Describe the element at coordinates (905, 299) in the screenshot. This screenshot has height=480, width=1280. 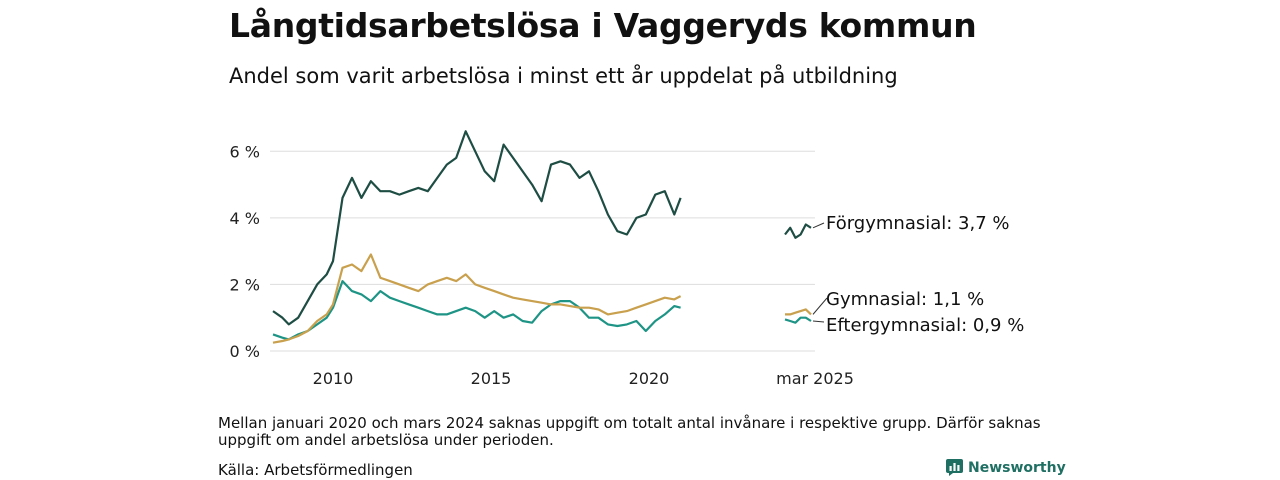
I see `end-label-gymnasial: Gymnasial: 1,1 %` at that location.